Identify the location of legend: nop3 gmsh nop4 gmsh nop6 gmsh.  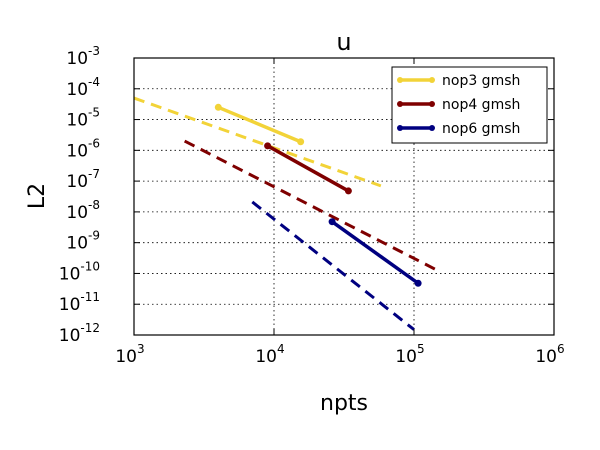
(469, 105).